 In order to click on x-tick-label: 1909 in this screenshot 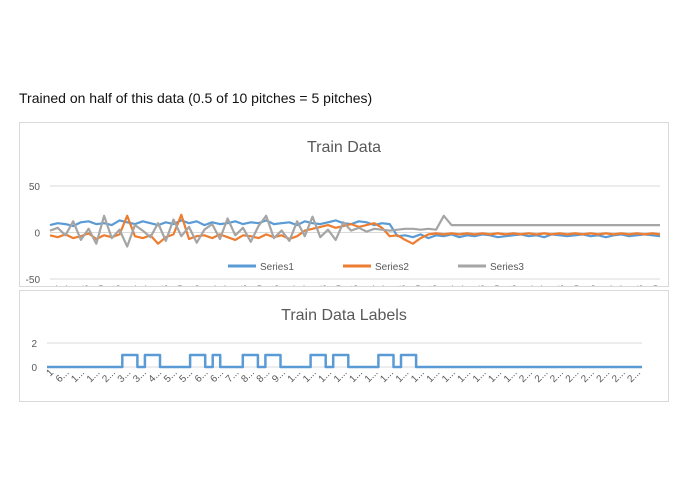, I will do `click(102, 285)`.